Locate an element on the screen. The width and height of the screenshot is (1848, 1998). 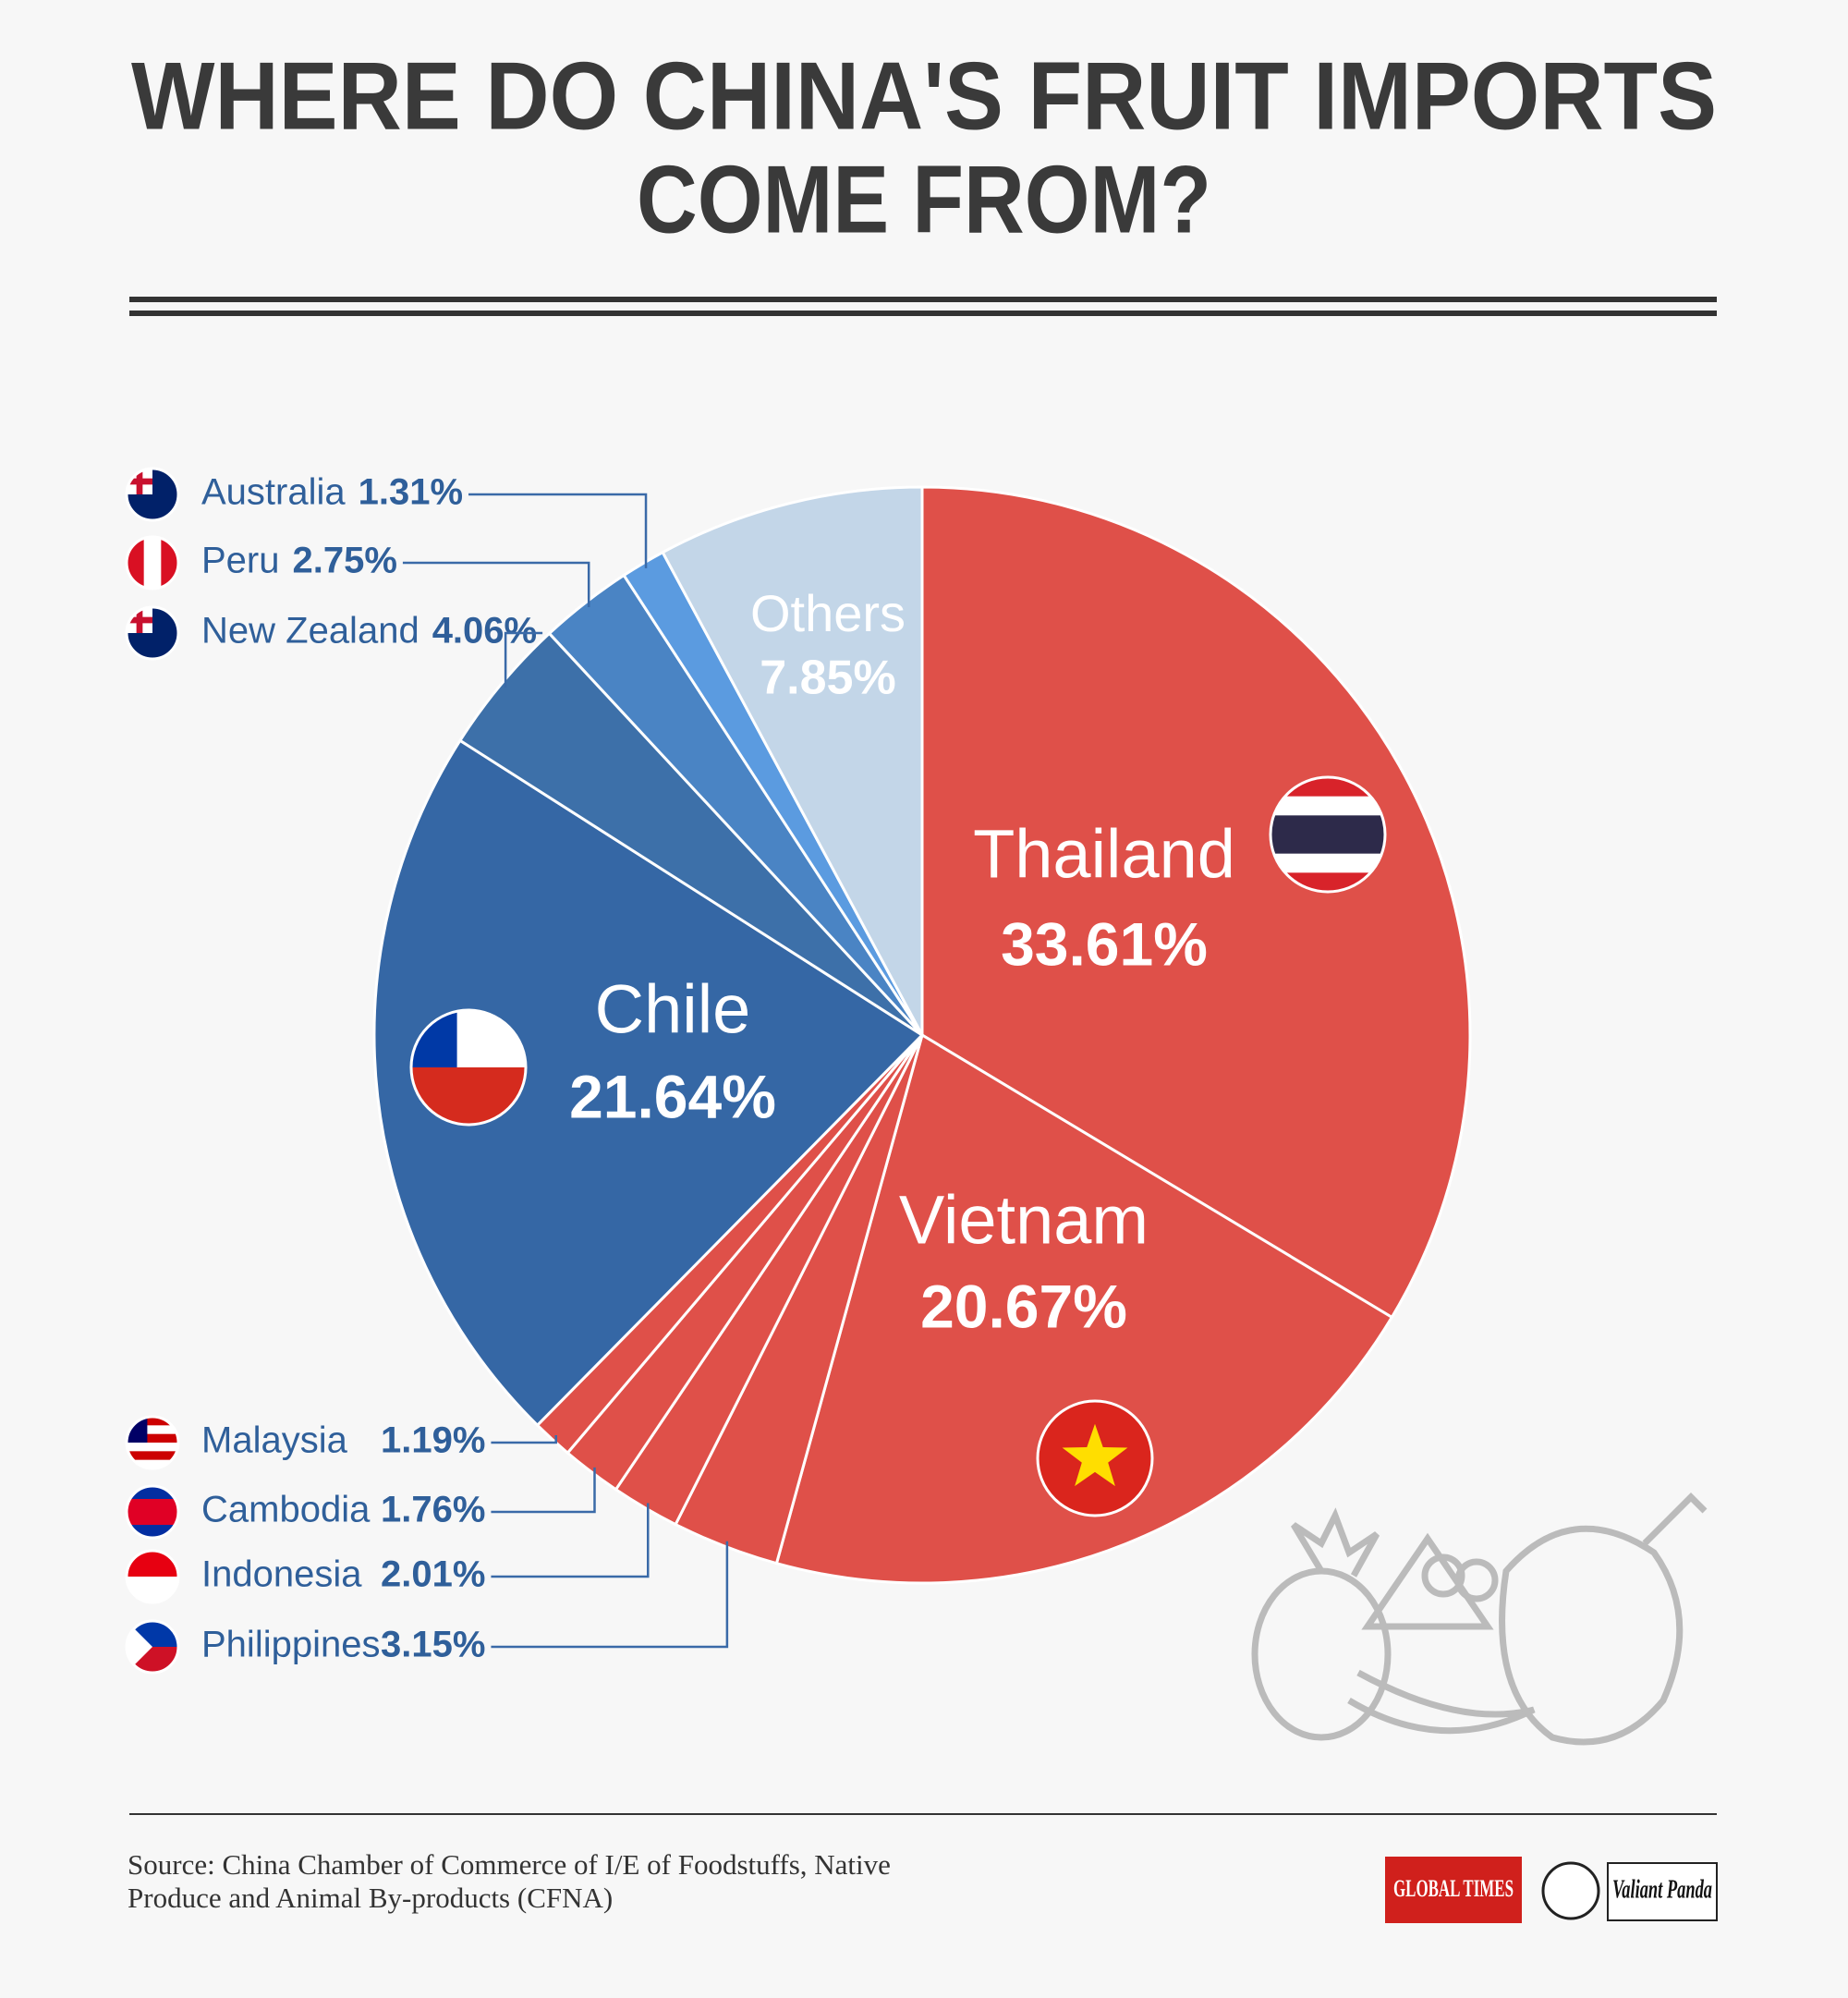
legend-label: Cambodia is located at coordinates (286, 1510).